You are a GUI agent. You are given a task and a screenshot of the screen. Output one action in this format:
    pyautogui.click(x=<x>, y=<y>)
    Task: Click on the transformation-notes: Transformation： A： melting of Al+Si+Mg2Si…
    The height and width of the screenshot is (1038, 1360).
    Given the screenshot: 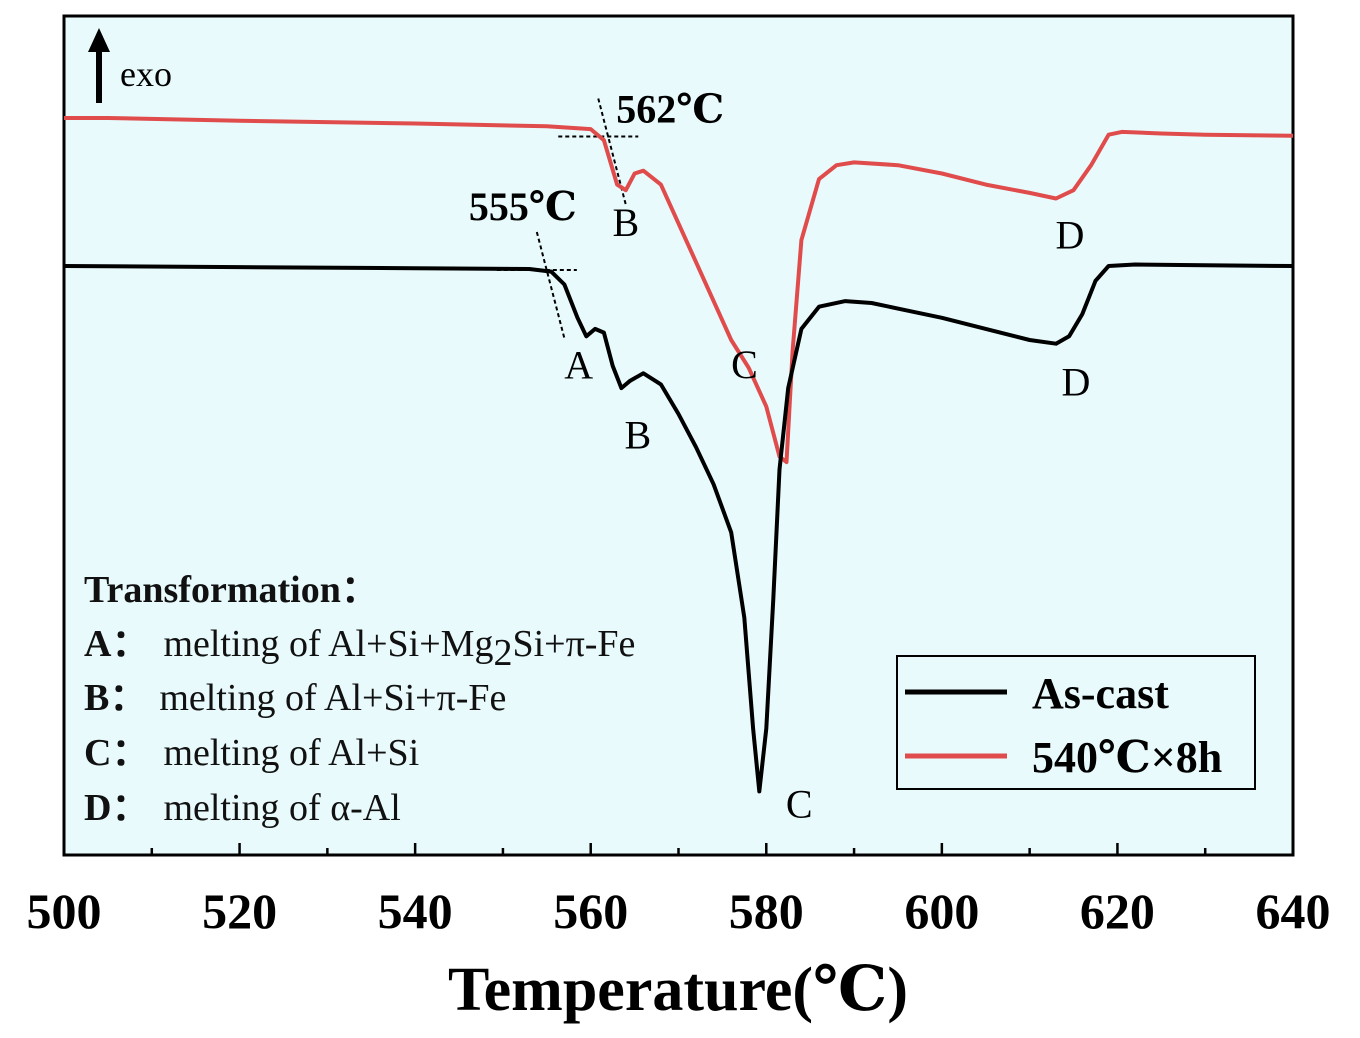 What is the action you would take?
    pyautogui.click(x=359, y=699)
    